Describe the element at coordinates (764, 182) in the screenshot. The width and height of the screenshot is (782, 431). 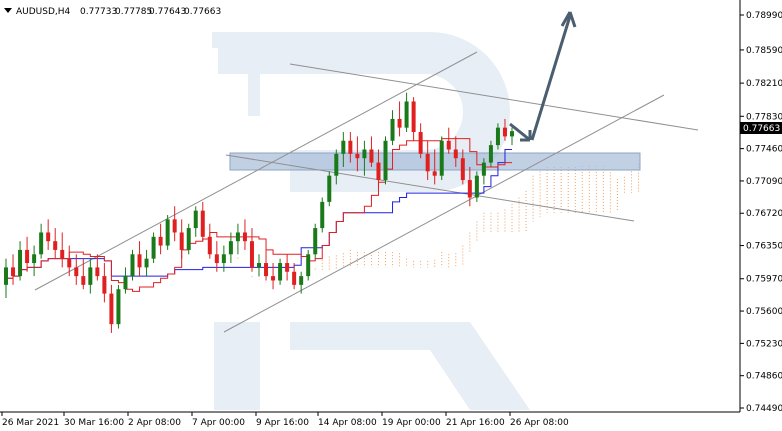
I see `y-tick-label: 0.77090` at that location.